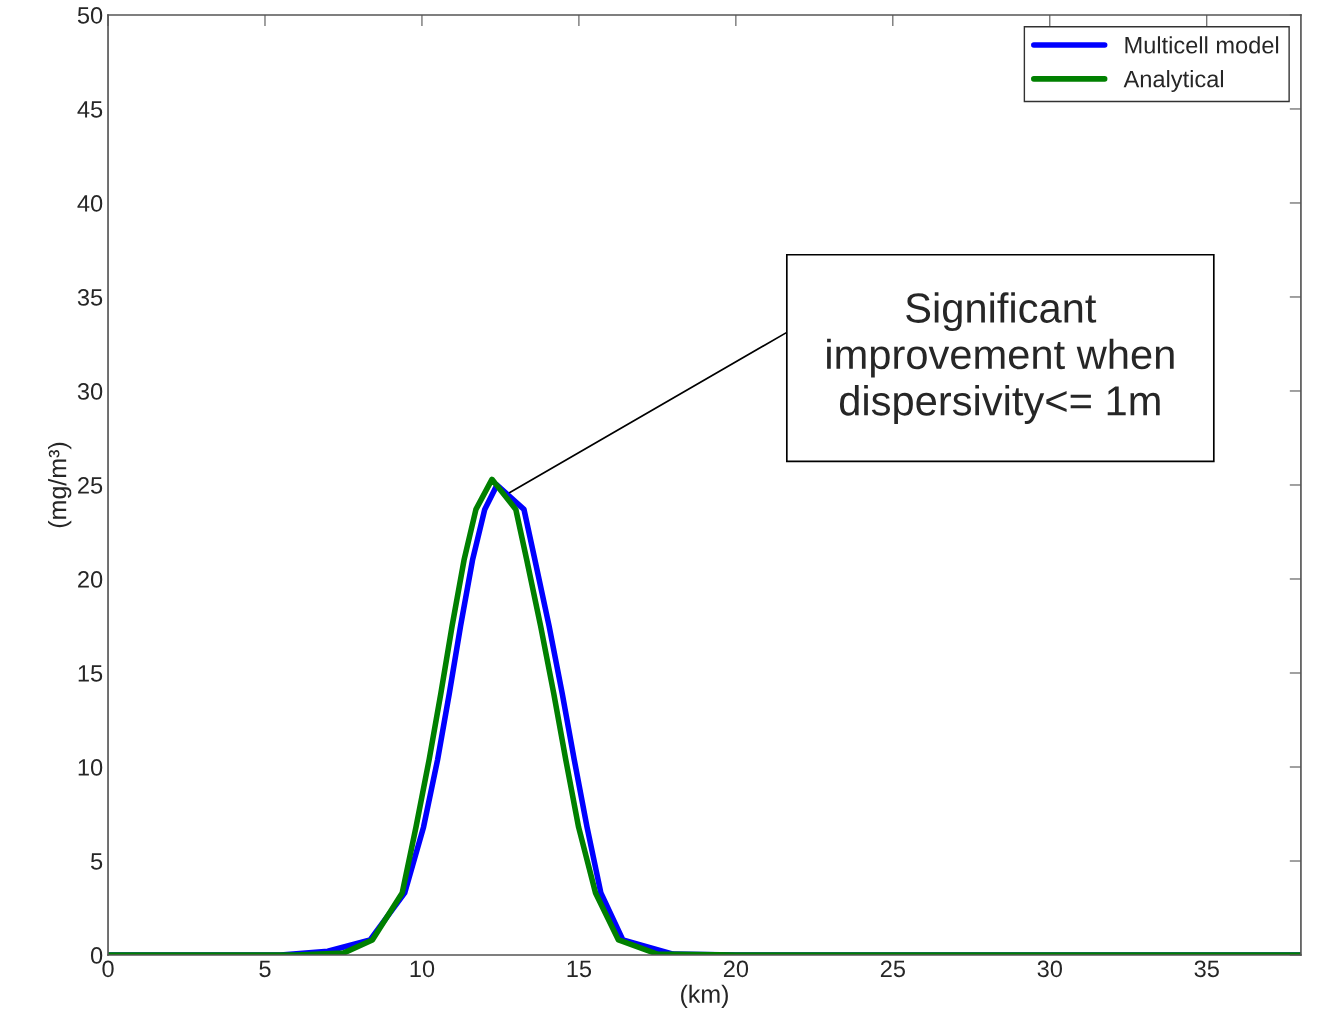 The width and height of the screenshot is (1319, 1032). What do you see at coordinates (736, 969) in the screenshot?
I see `x-tick-label: 20` at bounding box center [736, 969].